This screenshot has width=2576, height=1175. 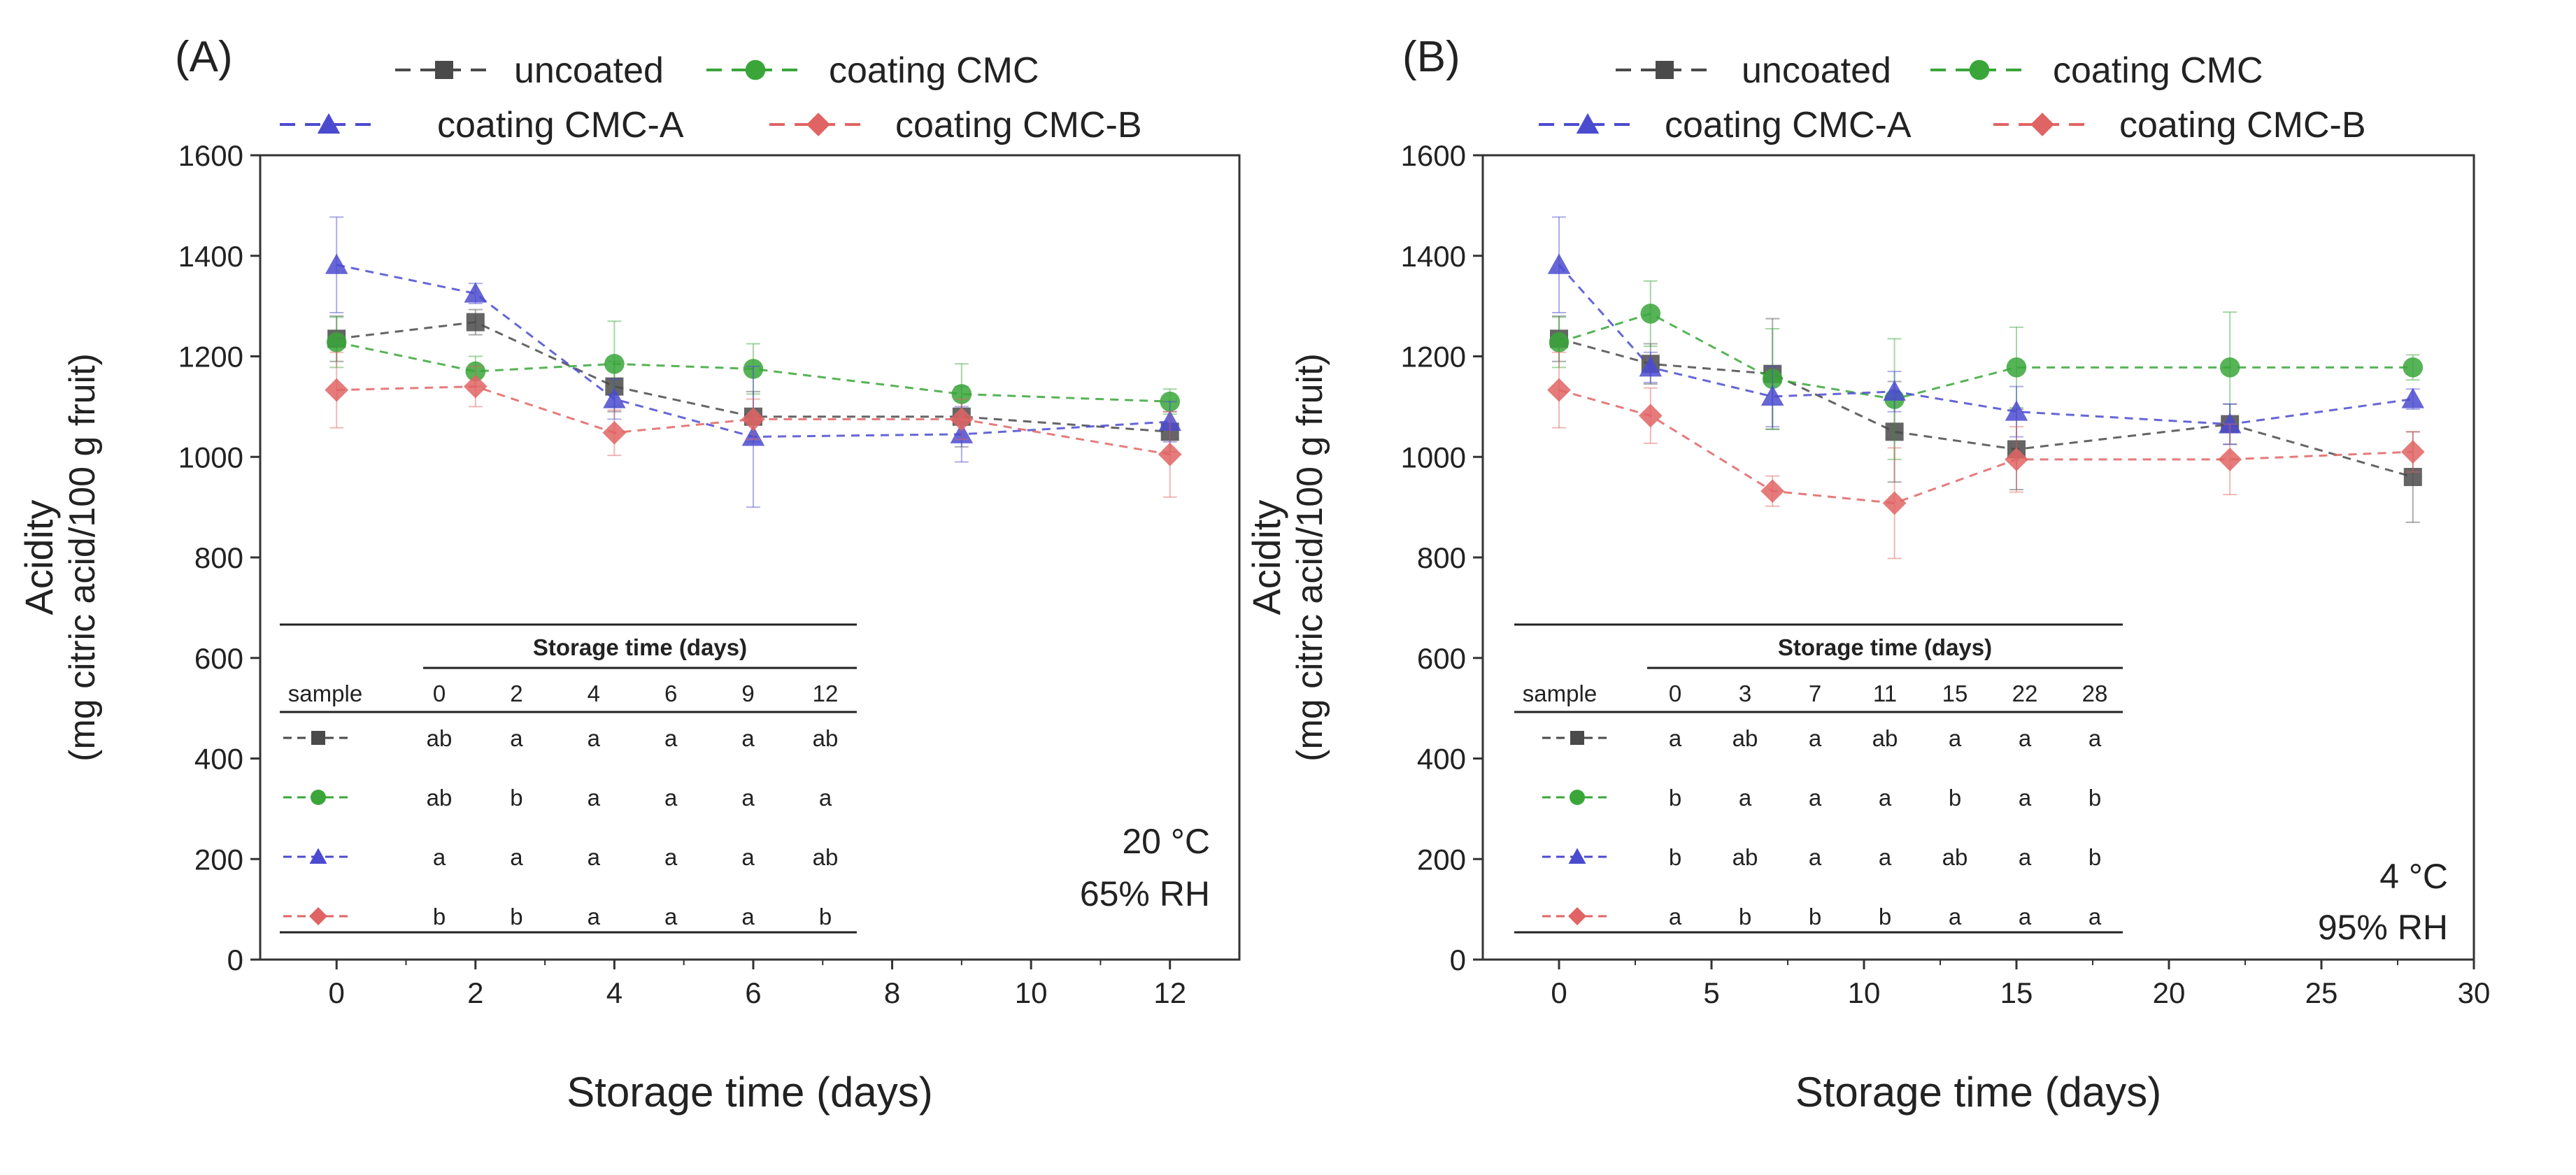 I want to click on y-tick-label: 1200, so click(x=1433, y=357).